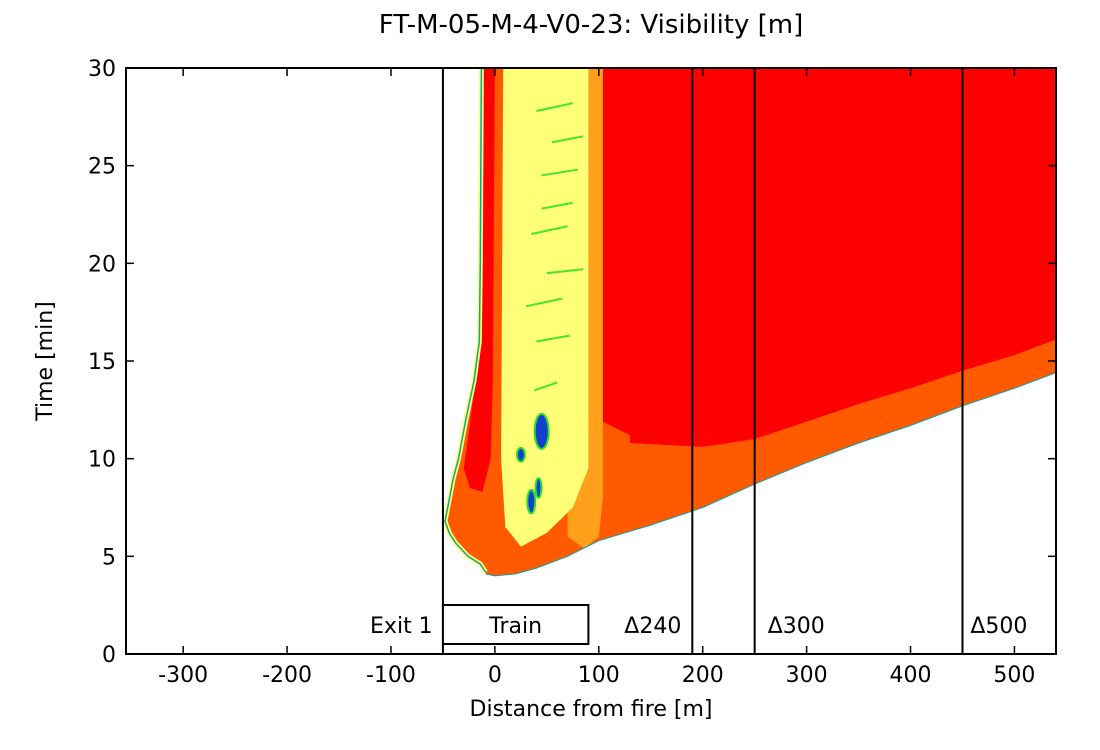 The image size is (1100, 750). What do you see at coordinates (807, 675) in the screenshot?
I see `x-tick-label: 300` at bounding box center [807, 675].